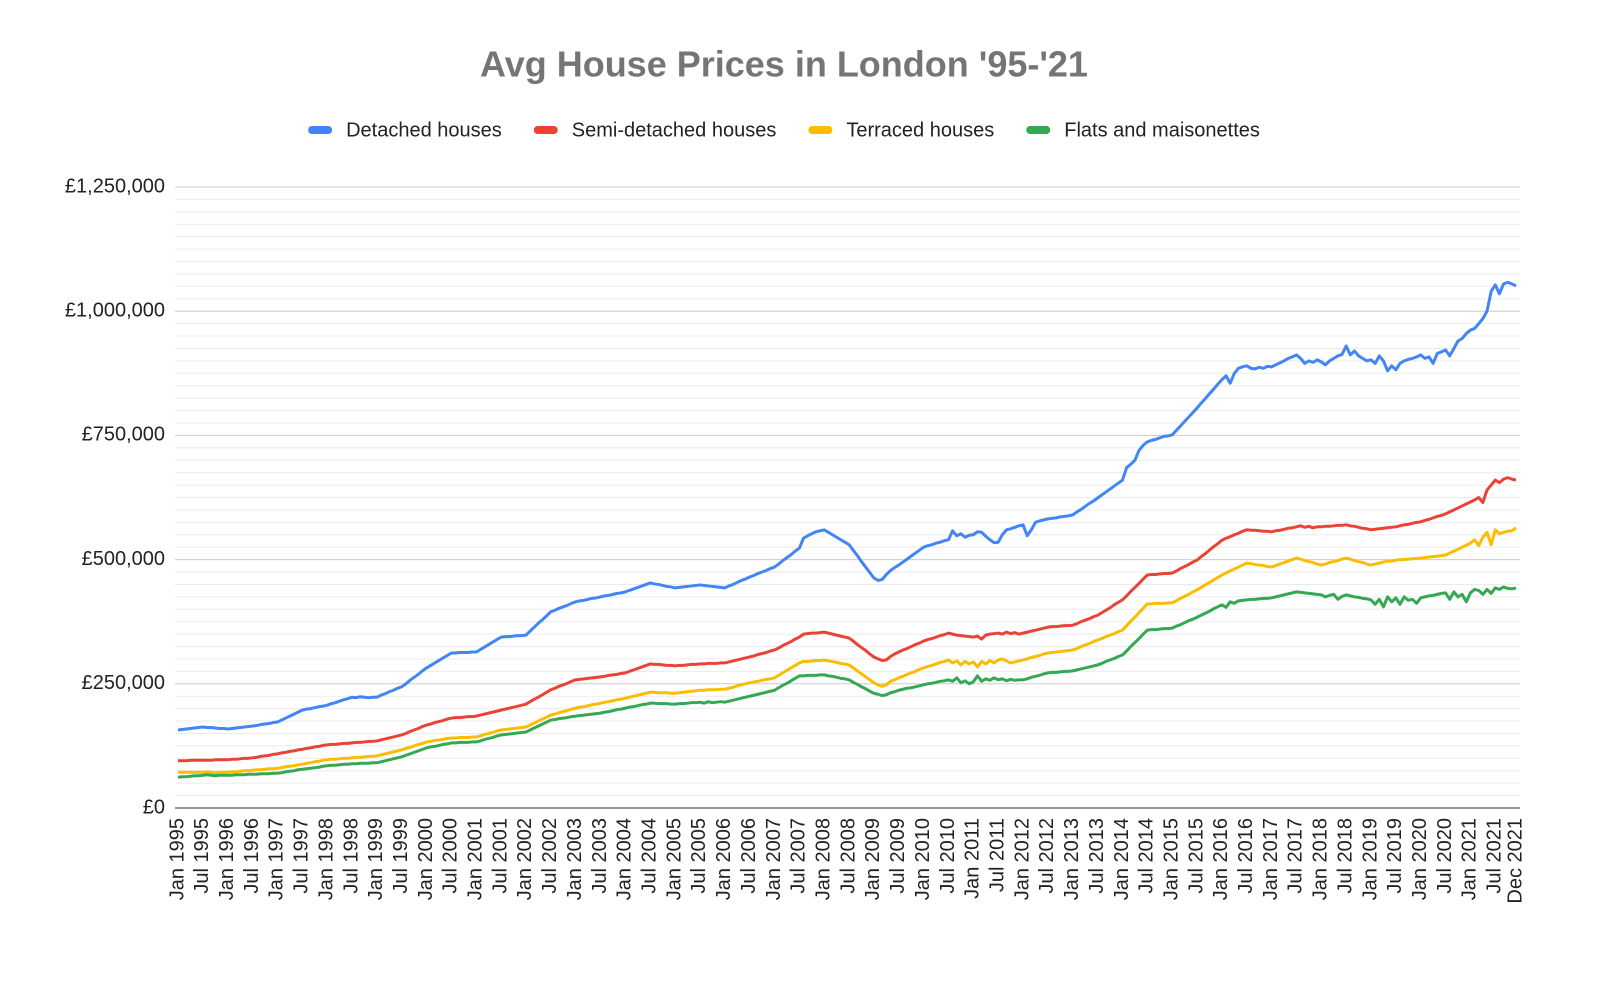 The height and width of the screenshot is (996, 1612). Describe the element at coordinates (123, 435) in the screenshot. I see `y-tick-label: £750,000` at that location.